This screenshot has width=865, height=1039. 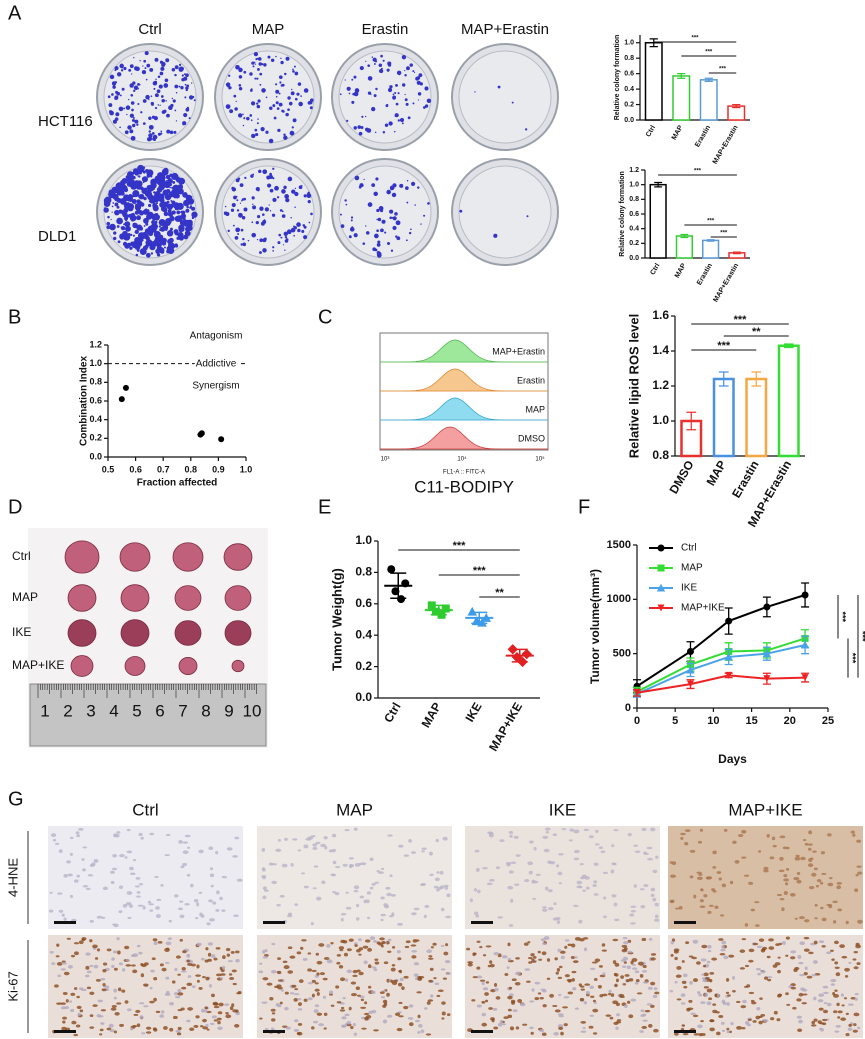 I want to click on scale-bar, so click(x=482, y=922).